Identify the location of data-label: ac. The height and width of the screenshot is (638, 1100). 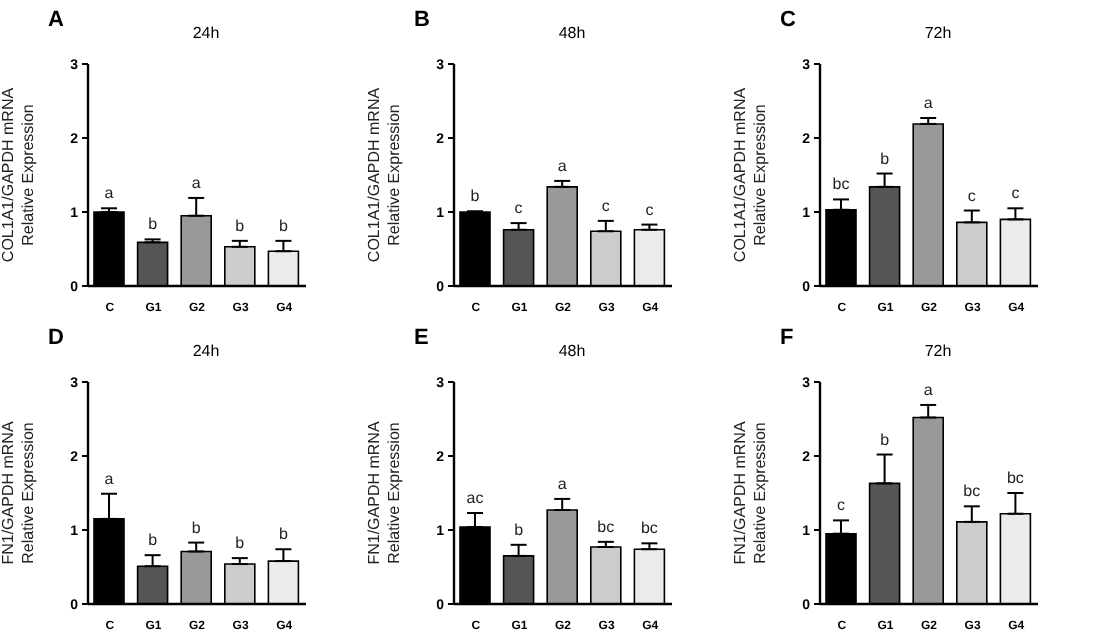
(475, 497).